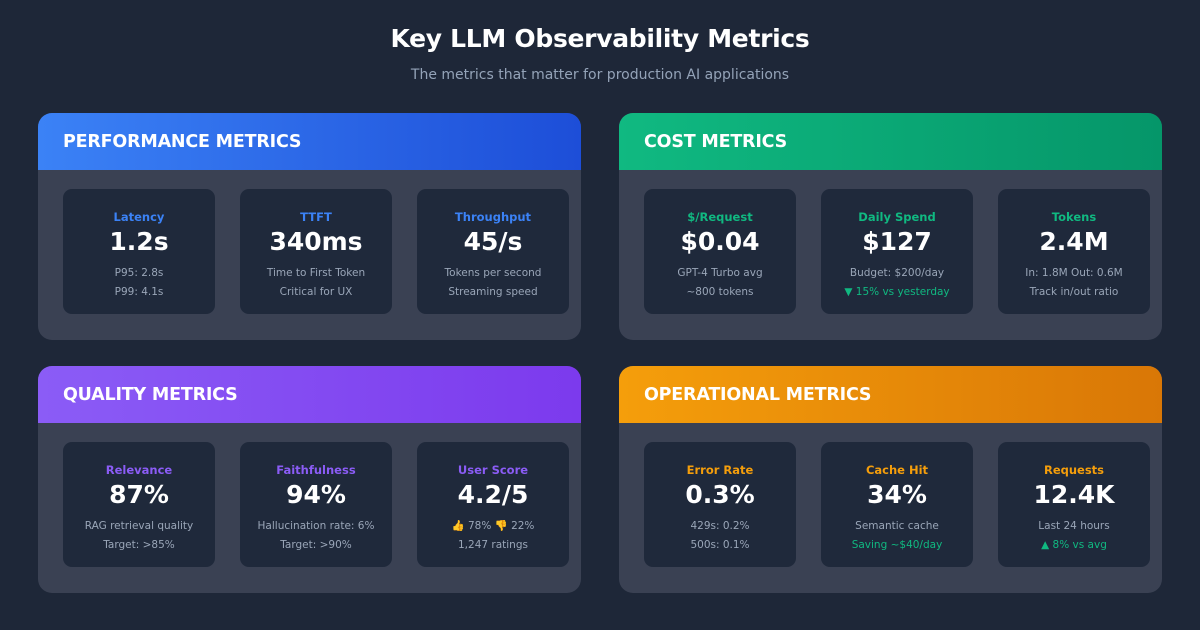  What do you see at coordinates (316, 545) in the screenshot?
I see `metric-note: Target: >90%` at bounding box center [316, 545].